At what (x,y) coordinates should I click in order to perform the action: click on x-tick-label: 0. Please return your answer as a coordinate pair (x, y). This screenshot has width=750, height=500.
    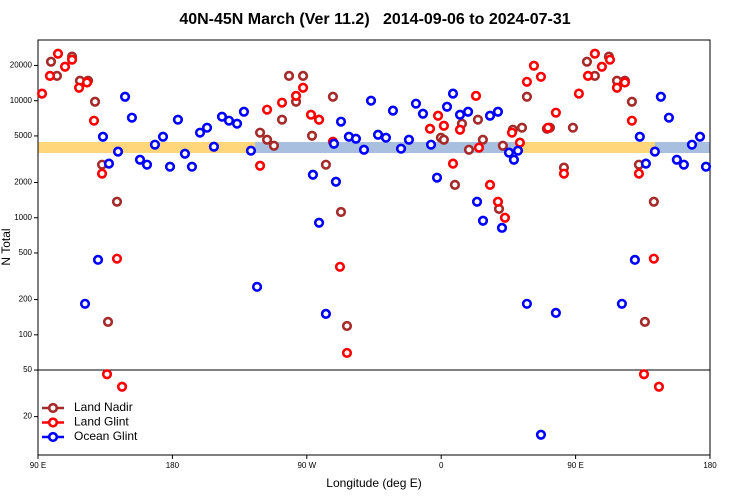
    Looking at the image, I should click on (441, 465).